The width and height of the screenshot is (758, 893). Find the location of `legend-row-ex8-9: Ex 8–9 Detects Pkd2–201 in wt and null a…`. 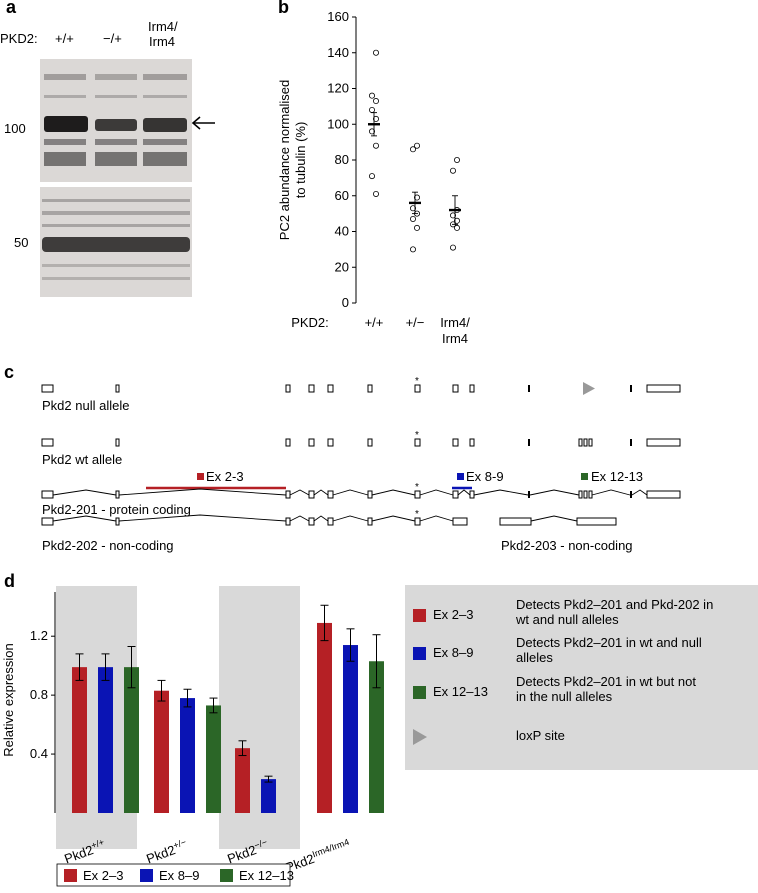

legend-row-ex8-9: Ex 8–9 Detects Pkd2–201 in wt and null a… is located at coordinates (583, 655).